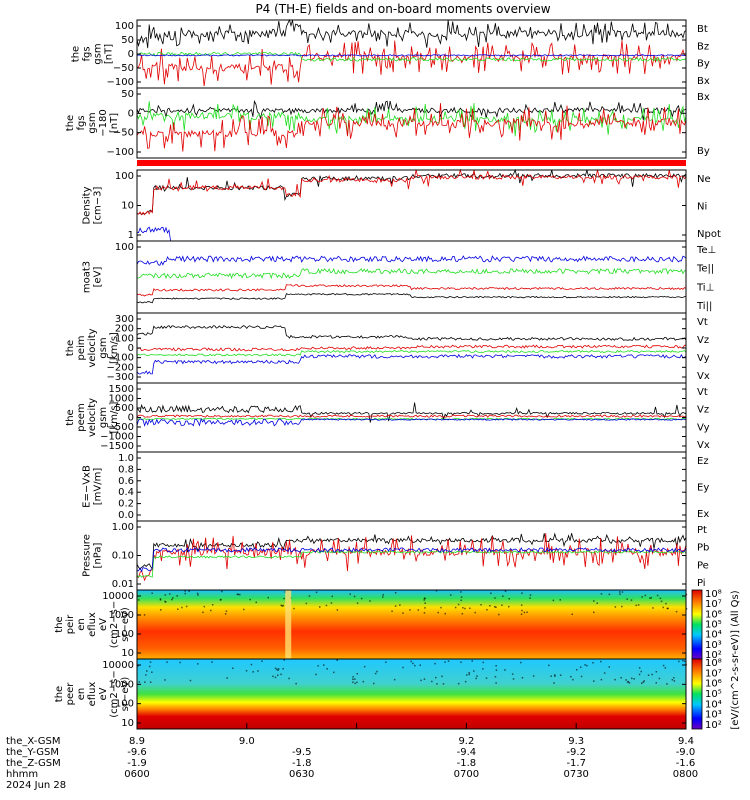  I want to click on legend-entry: Vy, so click(703, 427).